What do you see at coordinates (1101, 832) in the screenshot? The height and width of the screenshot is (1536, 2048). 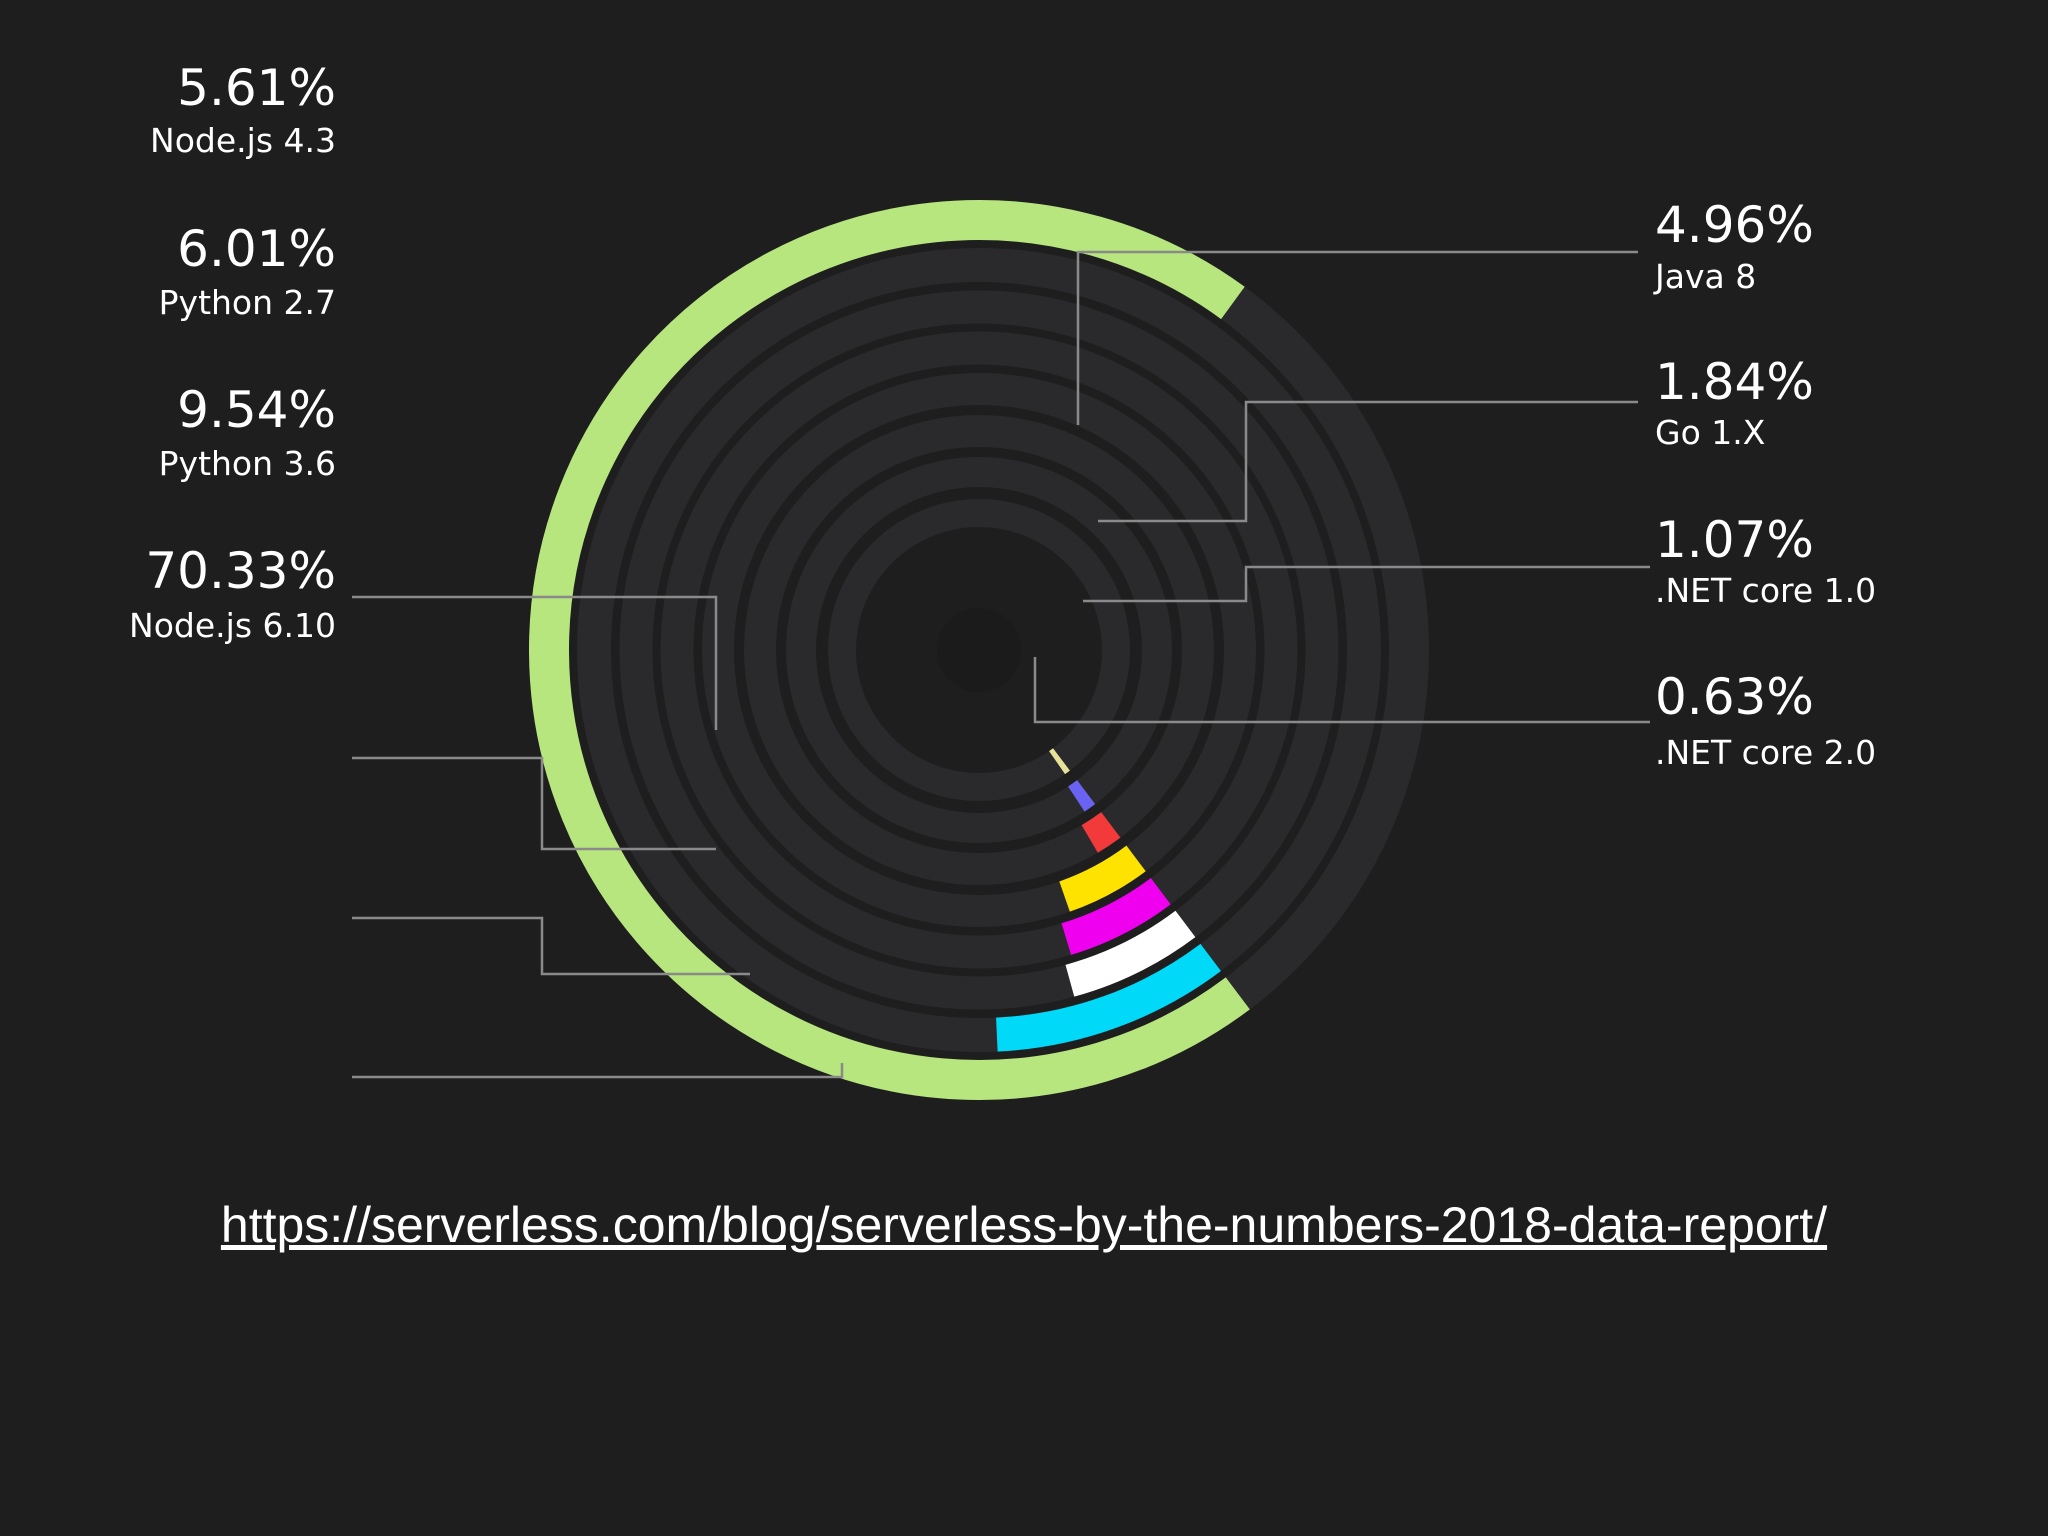 I see `arc-go-1-x` at bounding box center [1101, 832].